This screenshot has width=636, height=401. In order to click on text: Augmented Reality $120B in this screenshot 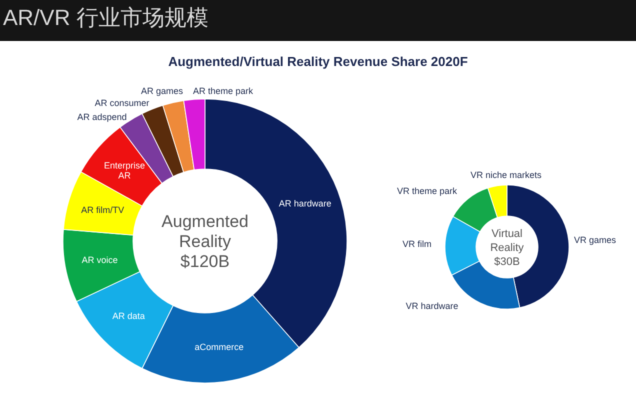, I will do `click(205, 241)`.